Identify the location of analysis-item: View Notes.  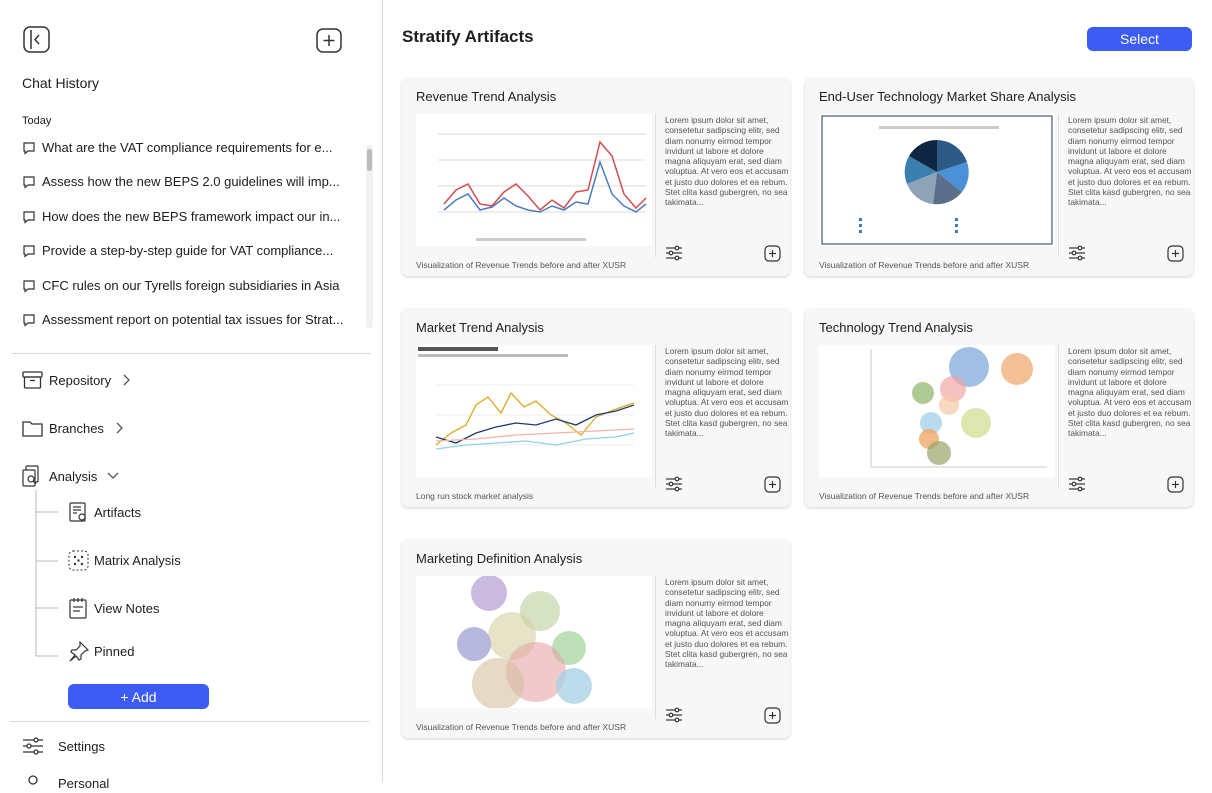
(114, 608).